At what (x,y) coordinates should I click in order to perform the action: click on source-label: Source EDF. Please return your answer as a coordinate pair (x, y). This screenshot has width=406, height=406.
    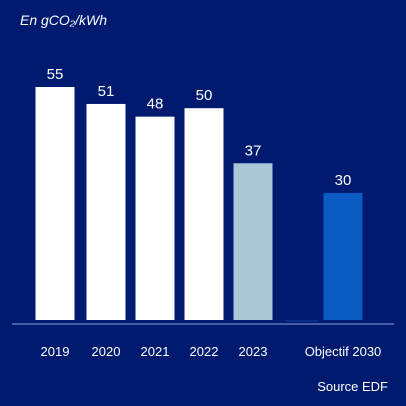
    Looking at the image, I should click on (352, 386).